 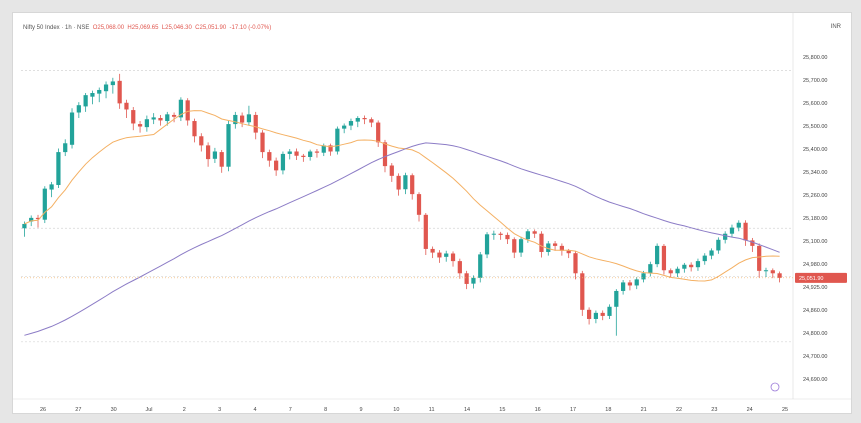 I want to click on y-tick-label: 24,800.00, so click(x=815, y=334).